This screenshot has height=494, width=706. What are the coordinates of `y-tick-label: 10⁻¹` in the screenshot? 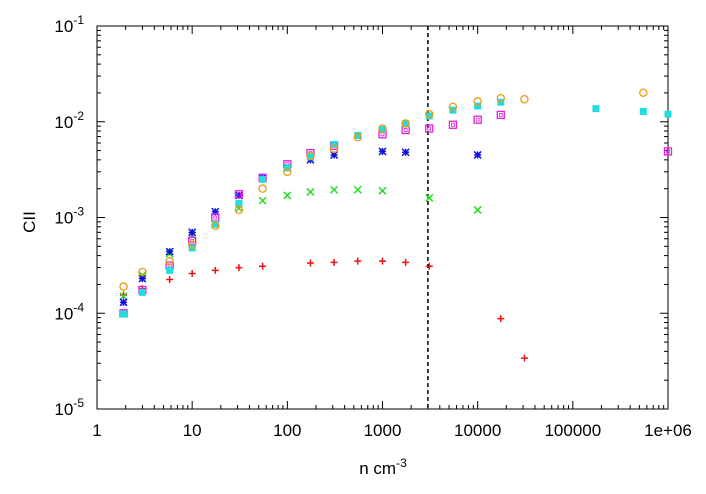 It's located at (69, 24).